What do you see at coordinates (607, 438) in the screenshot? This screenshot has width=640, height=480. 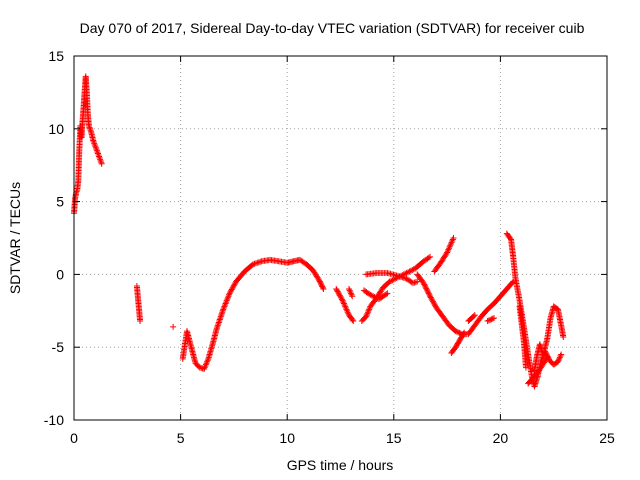 I see `x-tick-label: 25` at bounding box center [607, 438].